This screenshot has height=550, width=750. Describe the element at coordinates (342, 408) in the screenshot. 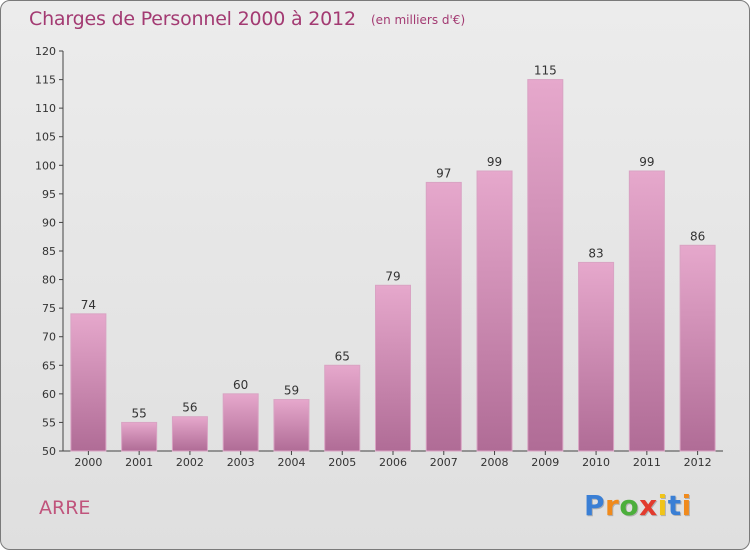

I see `bar-2005` at that location.